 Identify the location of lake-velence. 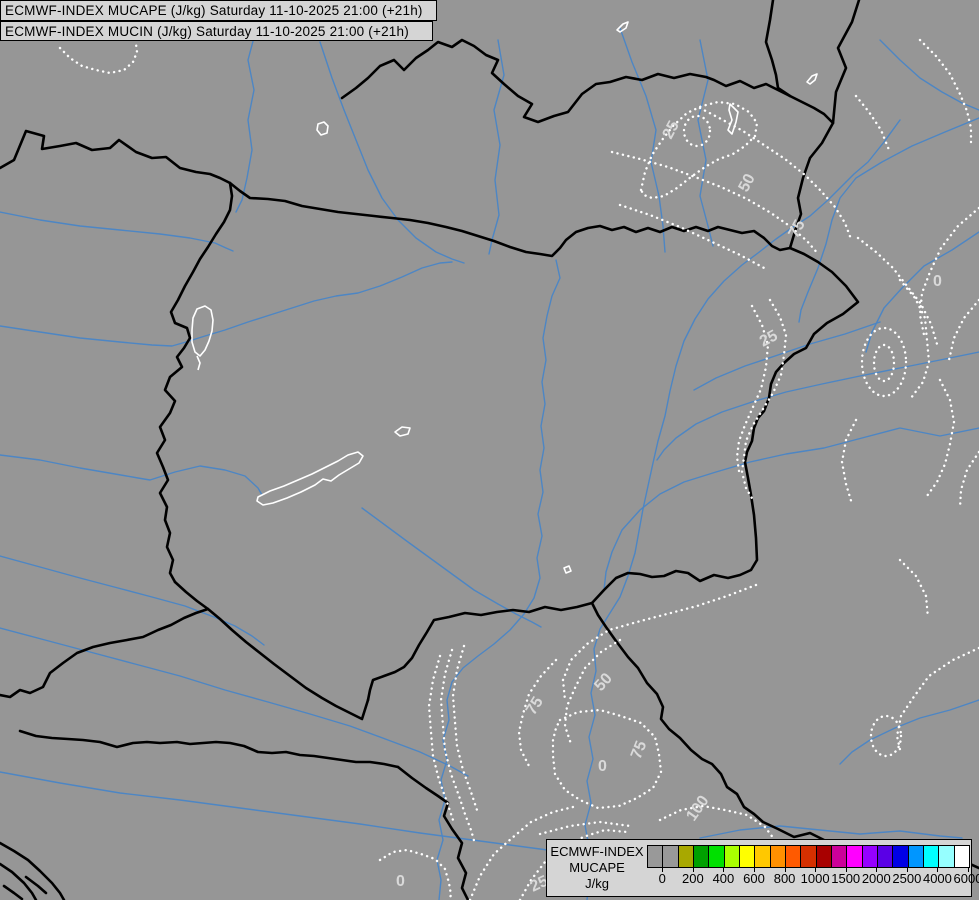
(402, 431).